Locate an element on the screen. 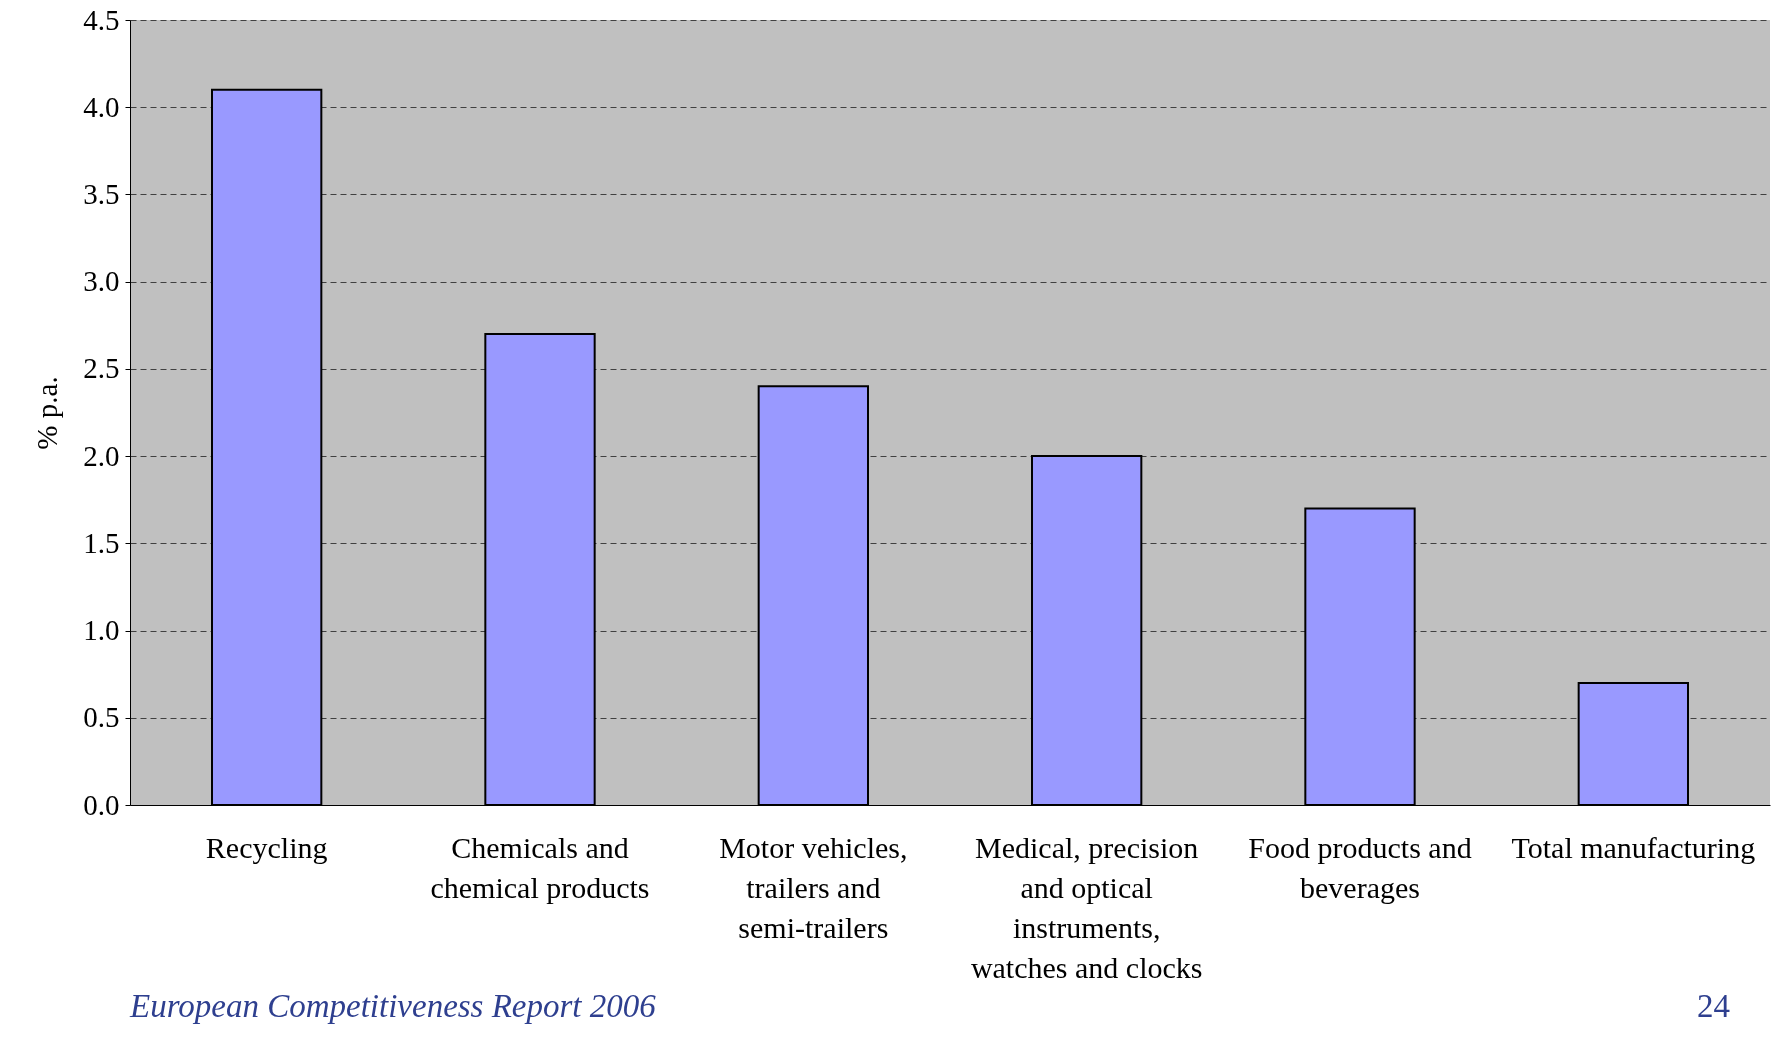 This screenshot has width=1772, height=1045. x-tick-label: Recycling is located at coordinates (266, 847).